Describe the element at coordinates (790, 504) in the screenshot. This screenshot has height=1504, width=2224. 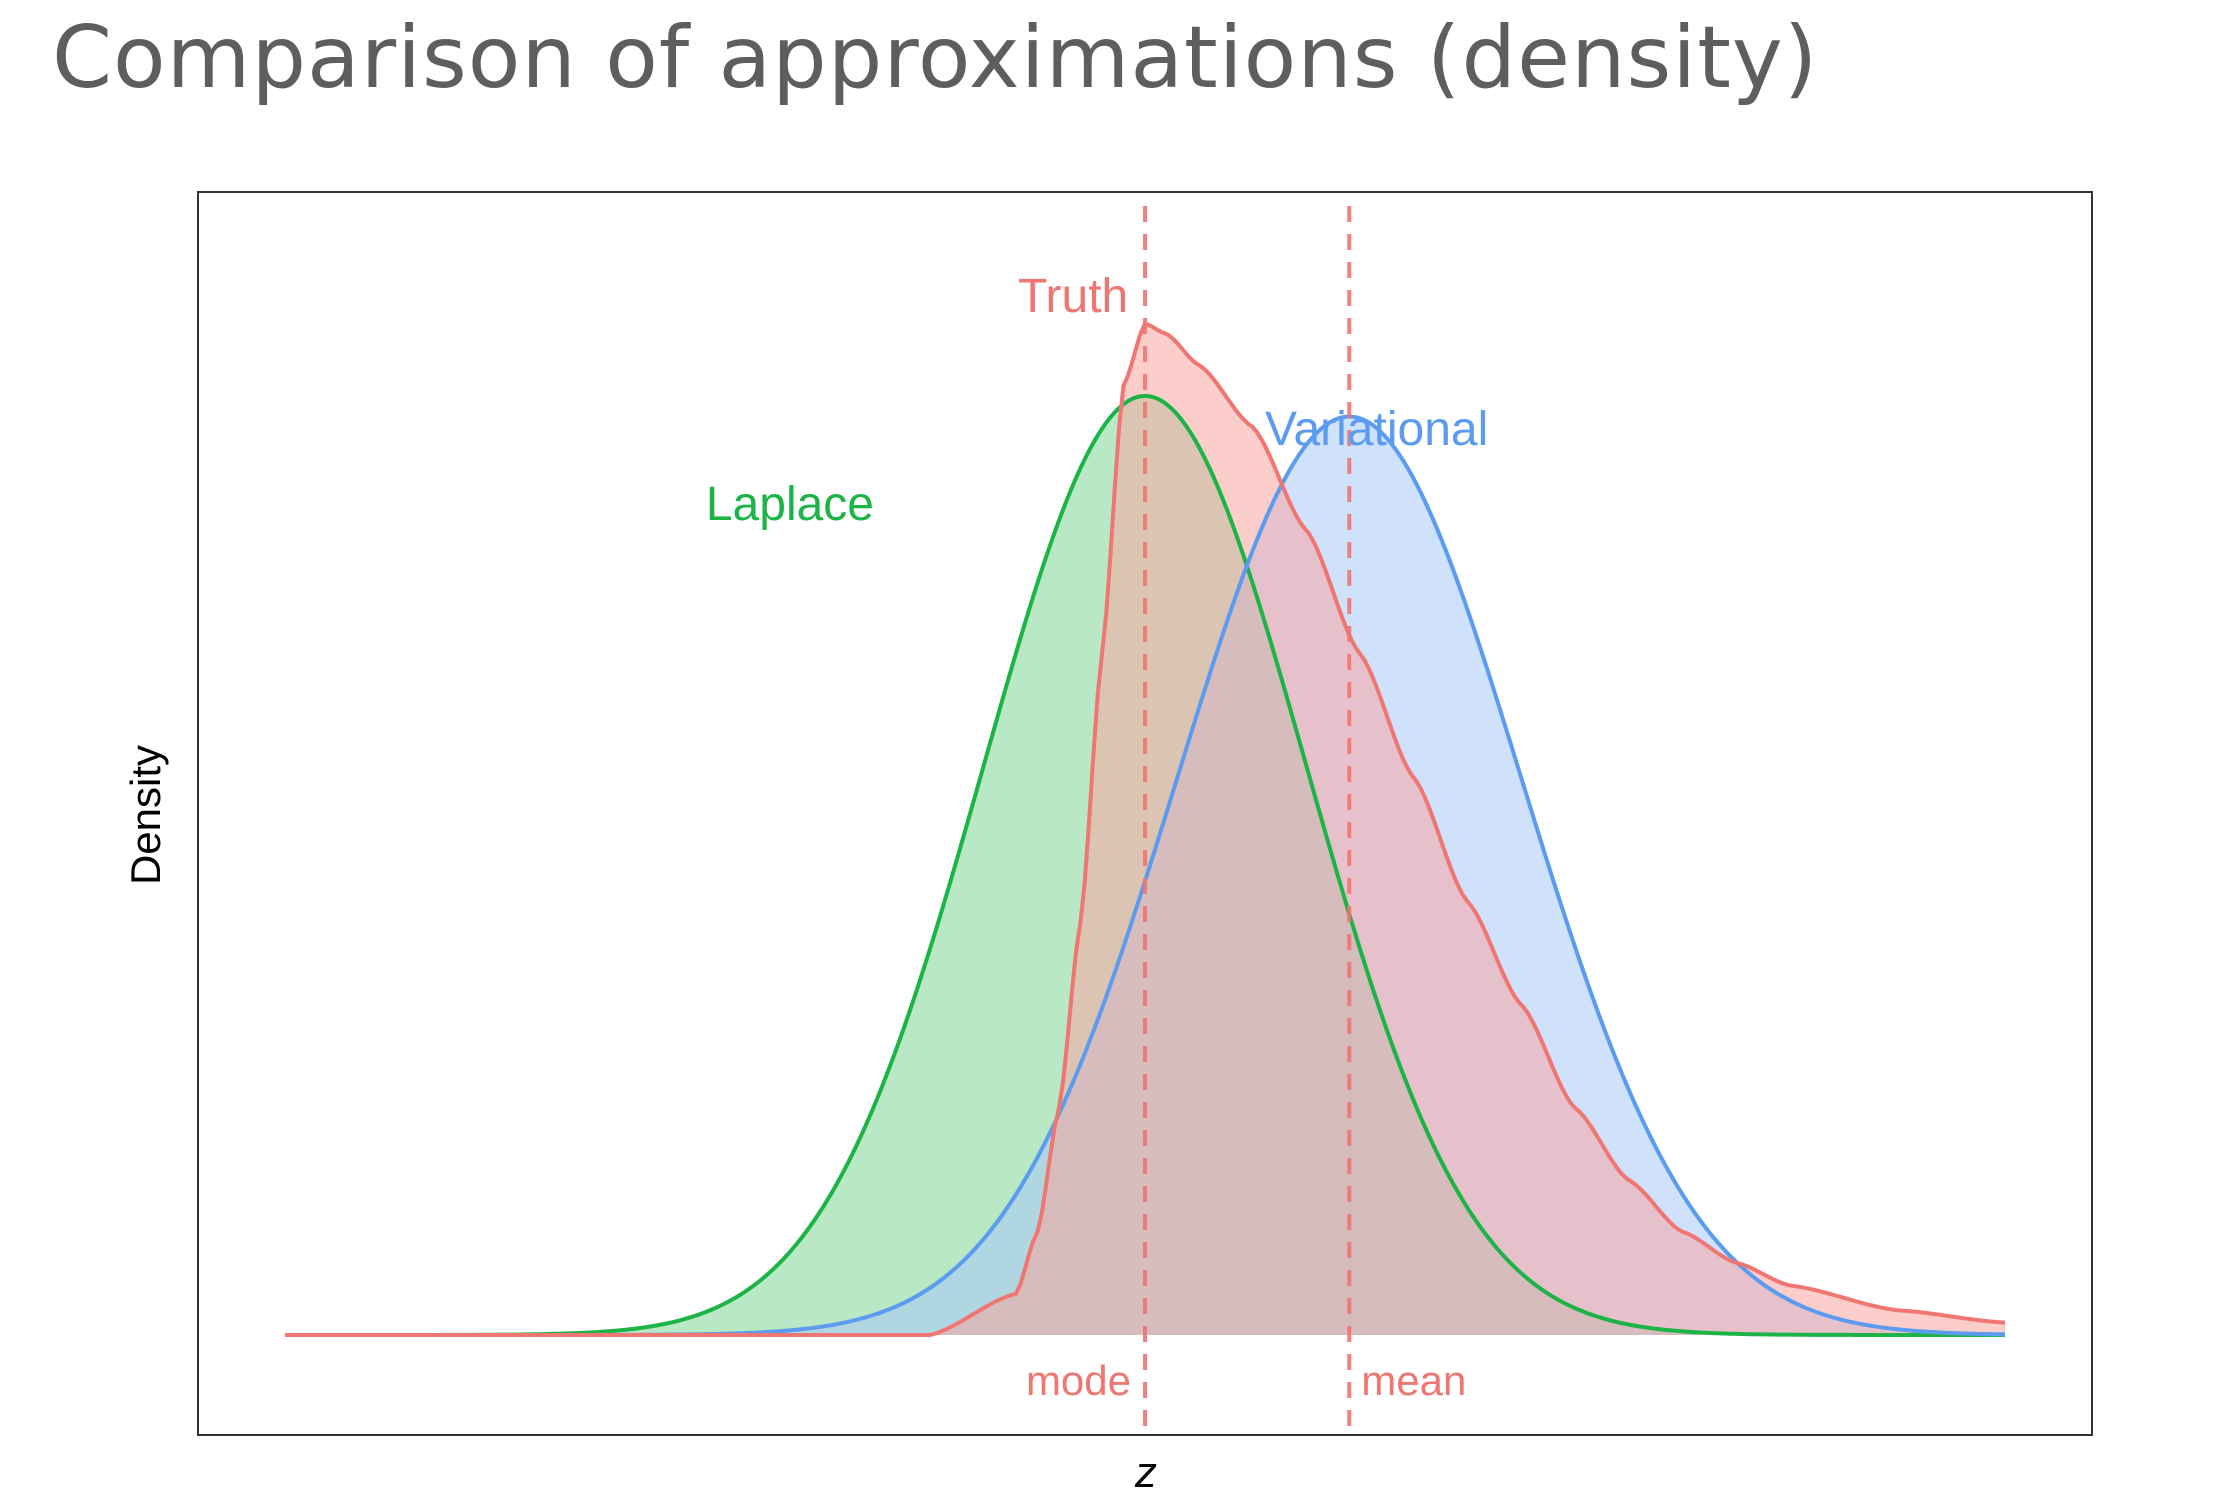
I see `curve-label-laplace: Laplace` at that location.